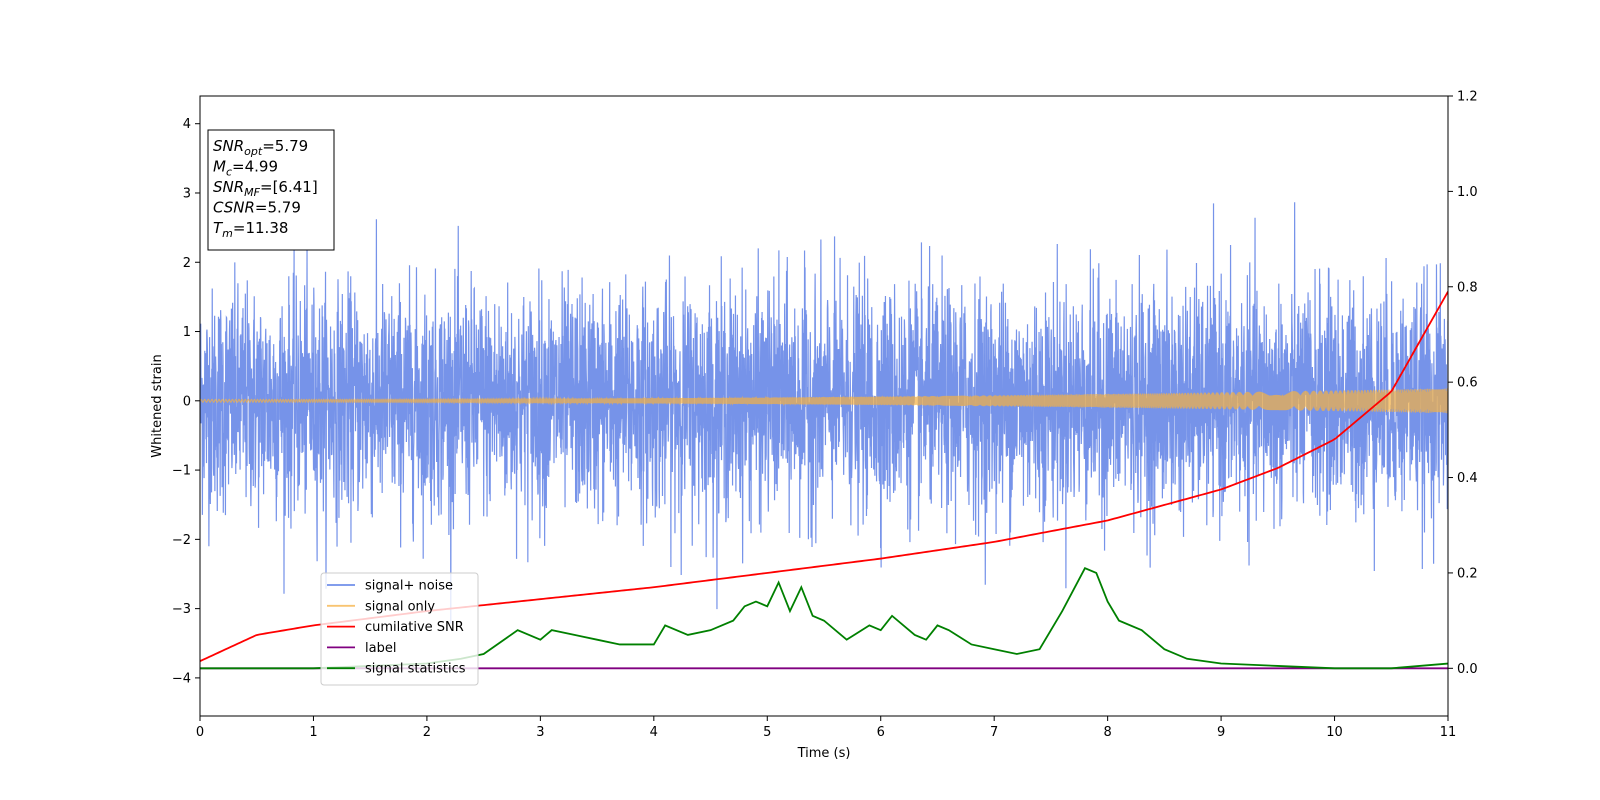 The image size is (1600, 800). Describe the element at coordinates (1334, 732) in the screenshot. I see `x-tick-label: 10` at that location.